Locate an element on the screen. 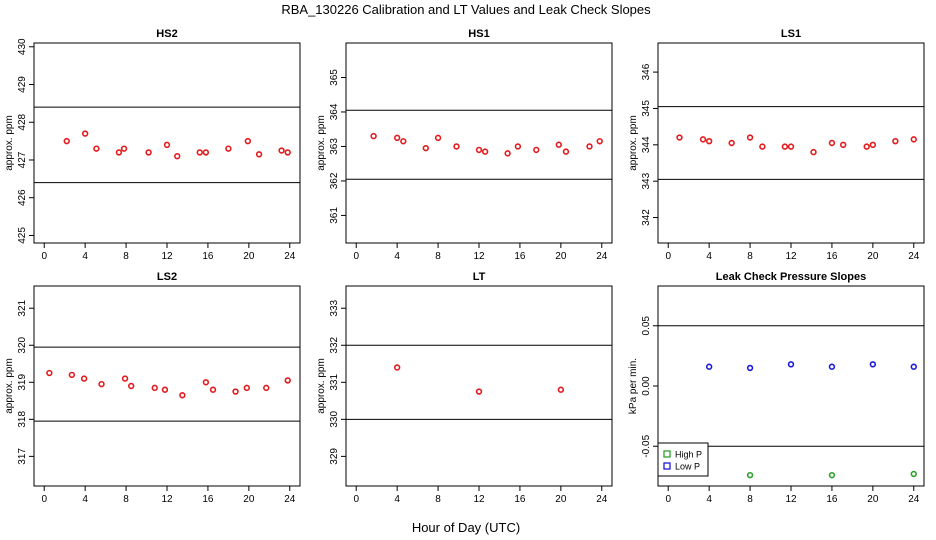 The width and height of the screenshot is (936, 540). y-tick-label: 365 is located at coordinates (334, 77).